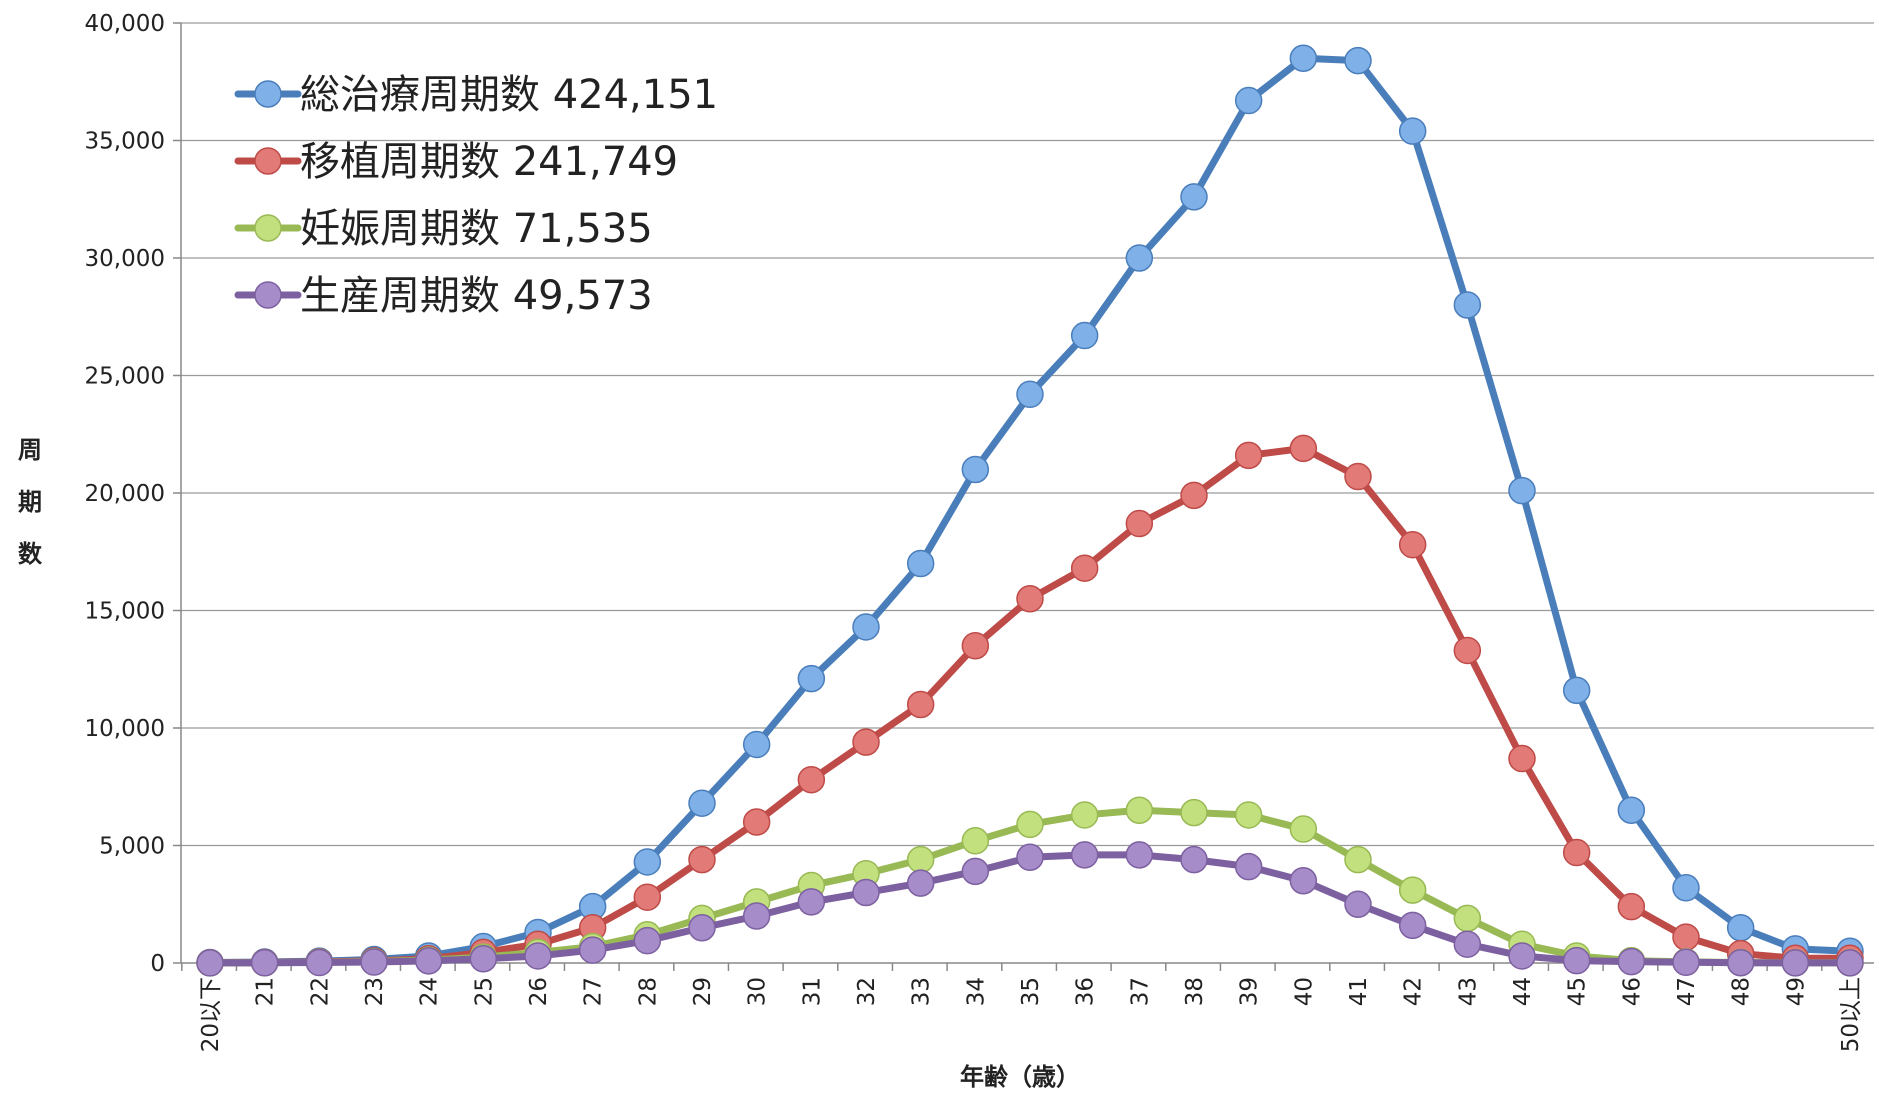 The width and height of the screenshot is (1879, 1096). Describe the element at coordinates (125, 24) in the screenshot. I see `y-tick-label: 40,000` at that location.